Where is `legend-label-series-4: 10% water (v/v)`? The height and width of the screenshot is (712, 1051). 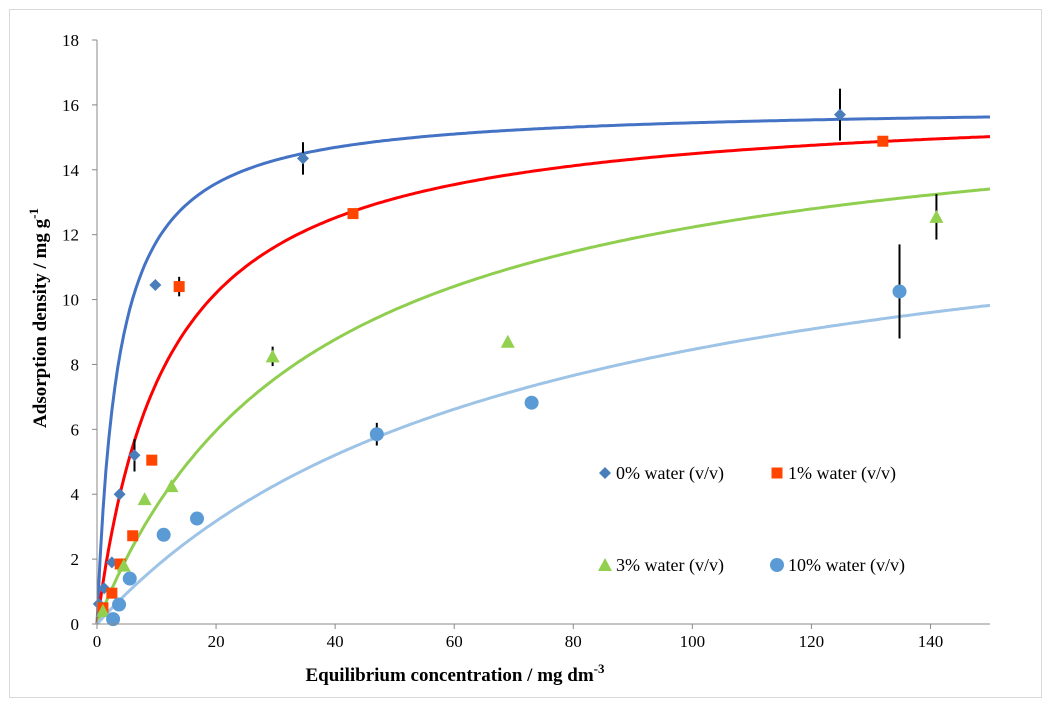
legend-label-series-4: 10% water (v/v) is located at coordinates (846, 565).